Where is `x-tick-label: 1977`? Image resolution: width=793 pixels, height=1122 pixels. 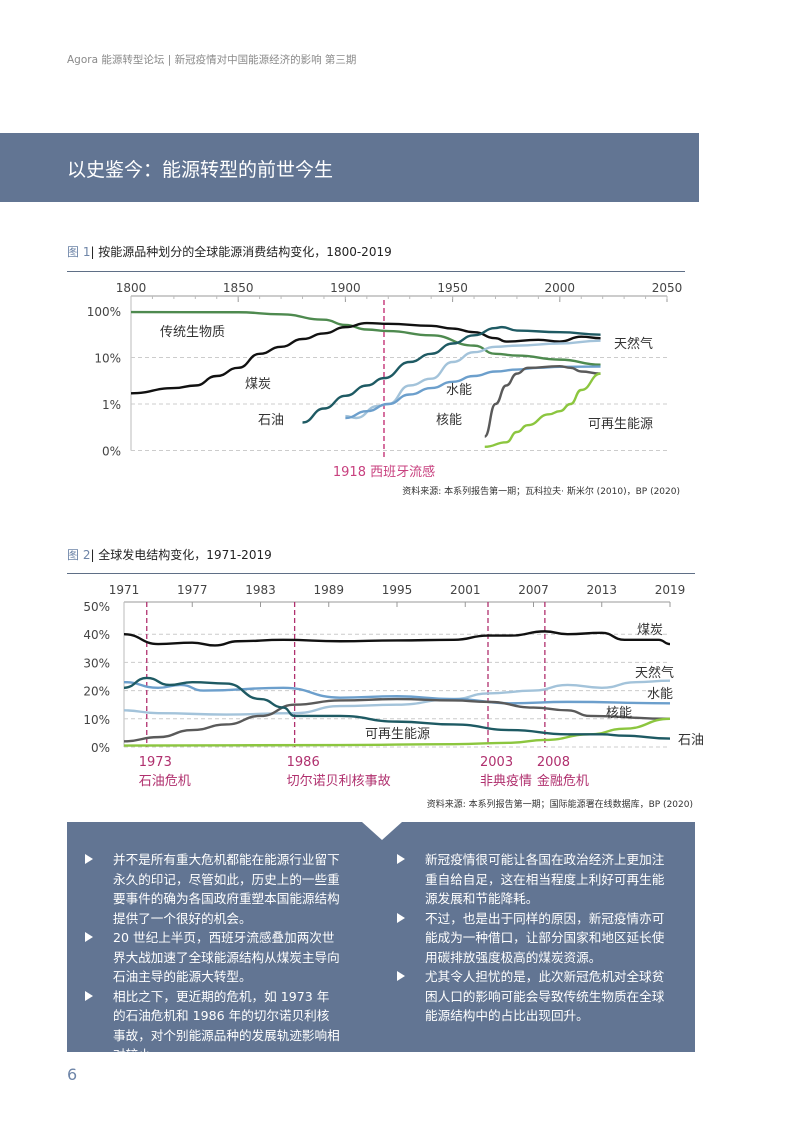 x-tick-label: 1977 is located at coordinates (192, 590).